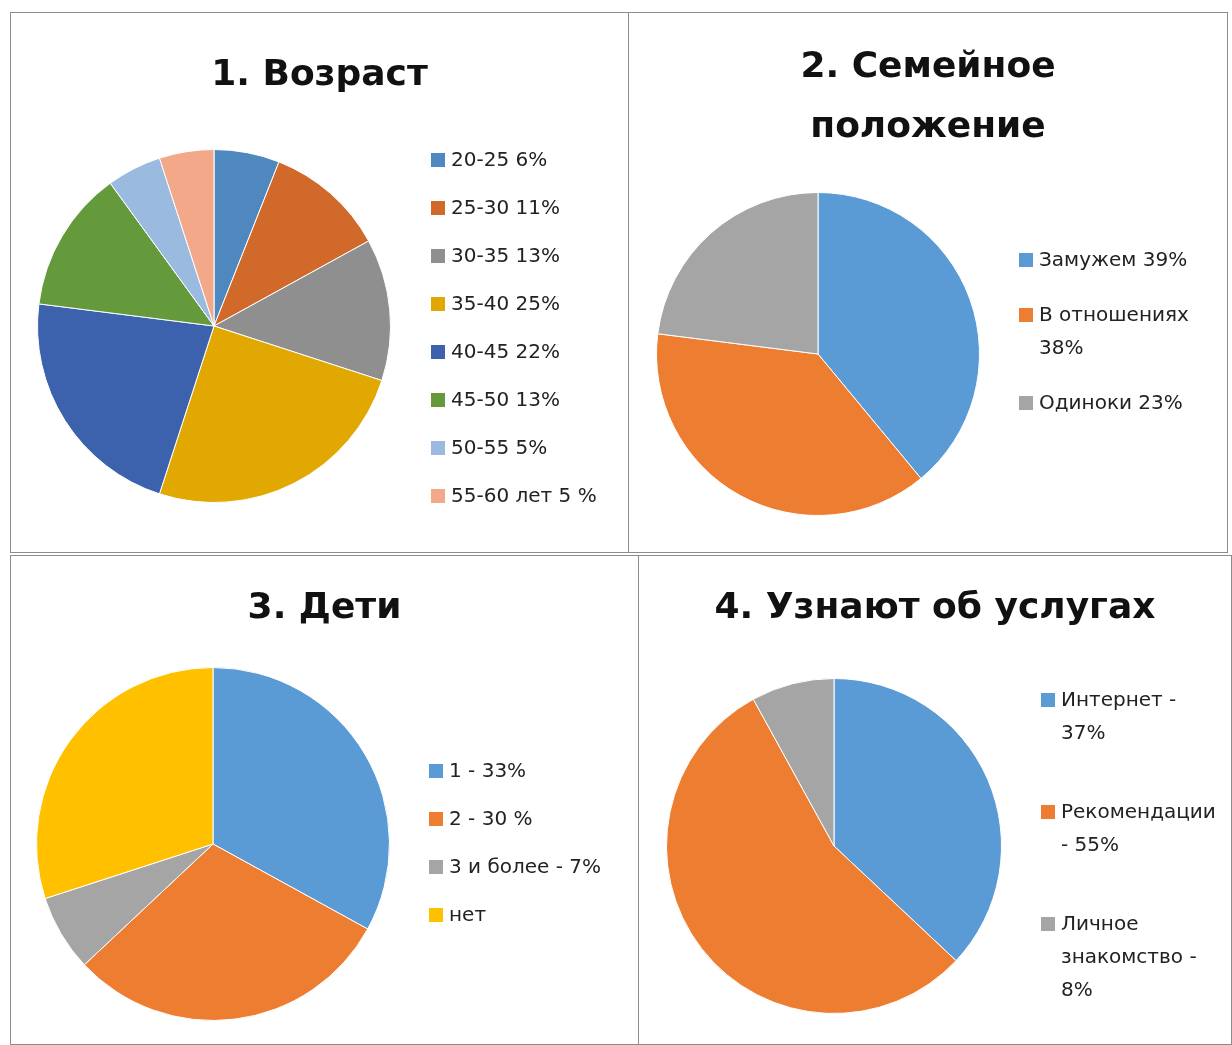 Image resolution: width=1232 pixels, height=1045 pixels. I want to click on legend-label: нет, so click(468, 914).